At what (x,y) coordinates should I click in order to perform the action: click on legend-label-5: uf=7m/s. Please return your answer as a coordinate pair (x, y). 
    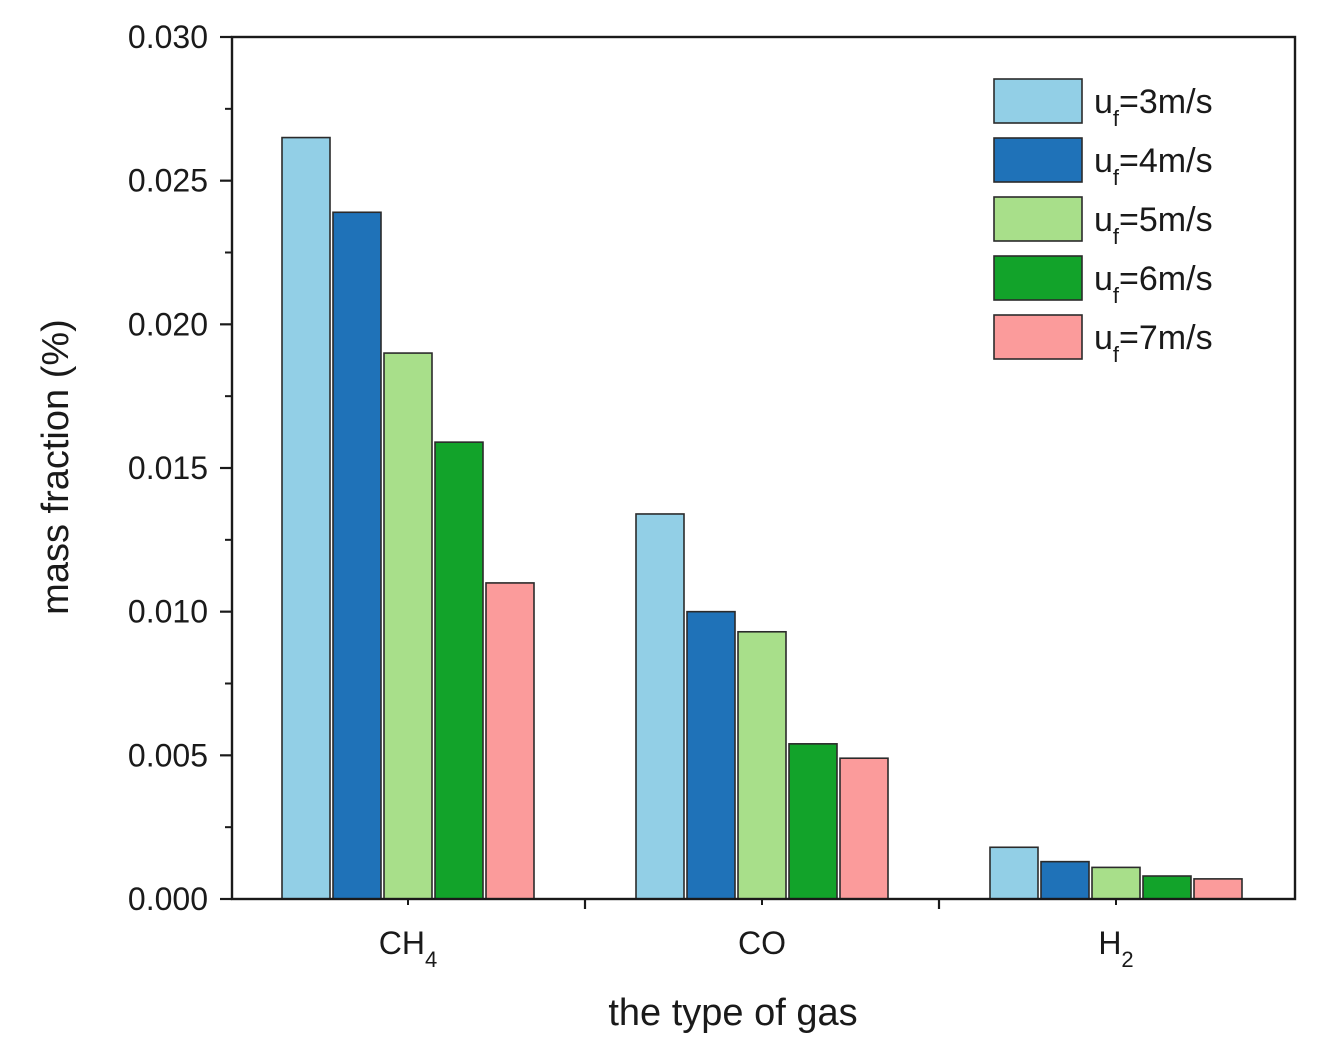
    Looking at the image, I should click on (1153, 343).